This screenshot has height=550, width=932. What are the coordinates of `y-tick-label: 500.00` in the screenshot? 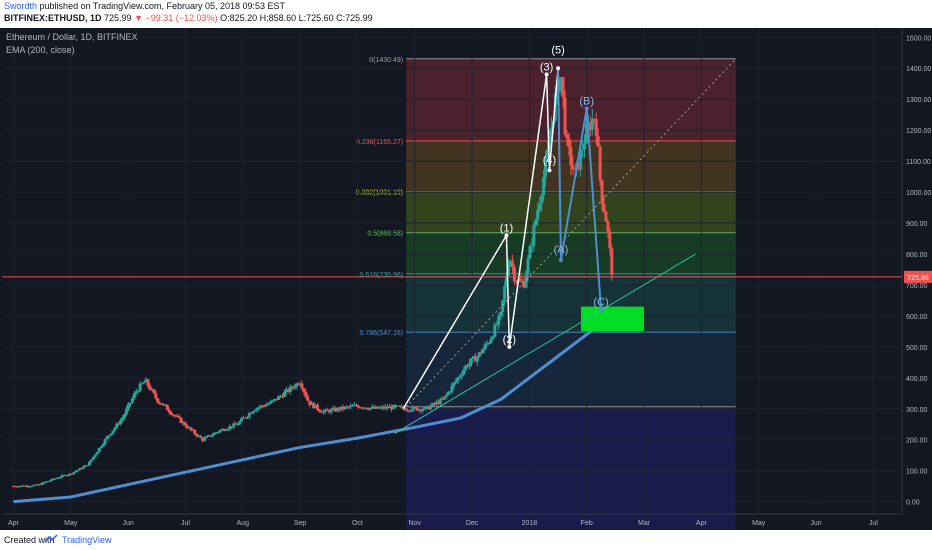 It's located at (917, 348).